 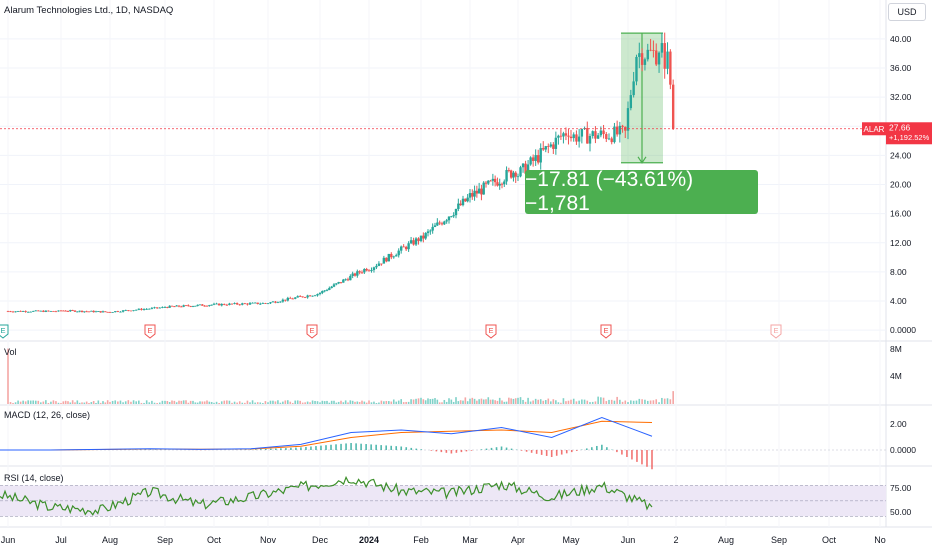 What do you see at coordinates (903, 450) in the screenshot?
I see `macd-tick-label: 0.0000` at bounding box center [903, 450].